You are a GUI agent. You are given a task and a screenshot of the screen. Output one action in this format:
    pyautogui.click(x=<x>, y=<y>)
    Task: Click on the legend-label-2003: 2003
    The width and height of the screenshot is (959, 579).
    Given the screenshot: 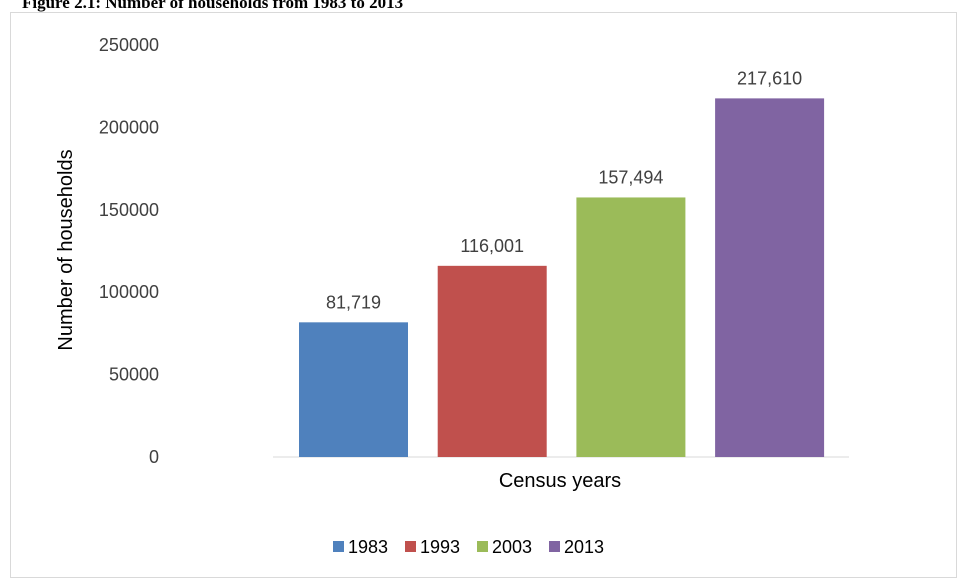 What is the action you would take?
    pyautogui.click(x=512, y=547)
    